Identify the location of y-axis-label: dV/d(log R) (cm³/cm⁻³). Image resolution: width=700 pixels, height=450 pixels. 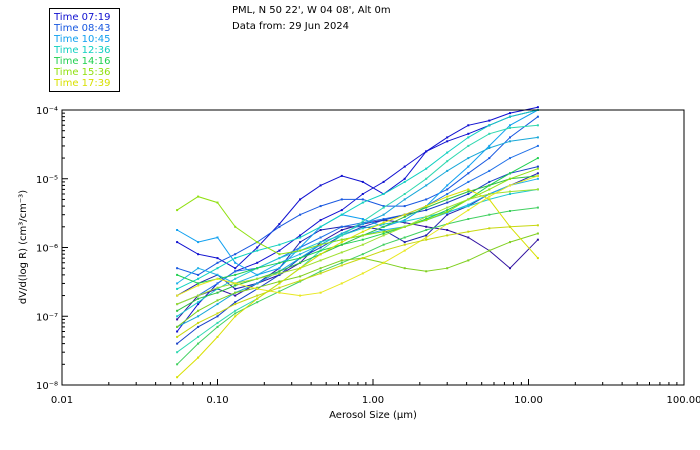
(23, 247).